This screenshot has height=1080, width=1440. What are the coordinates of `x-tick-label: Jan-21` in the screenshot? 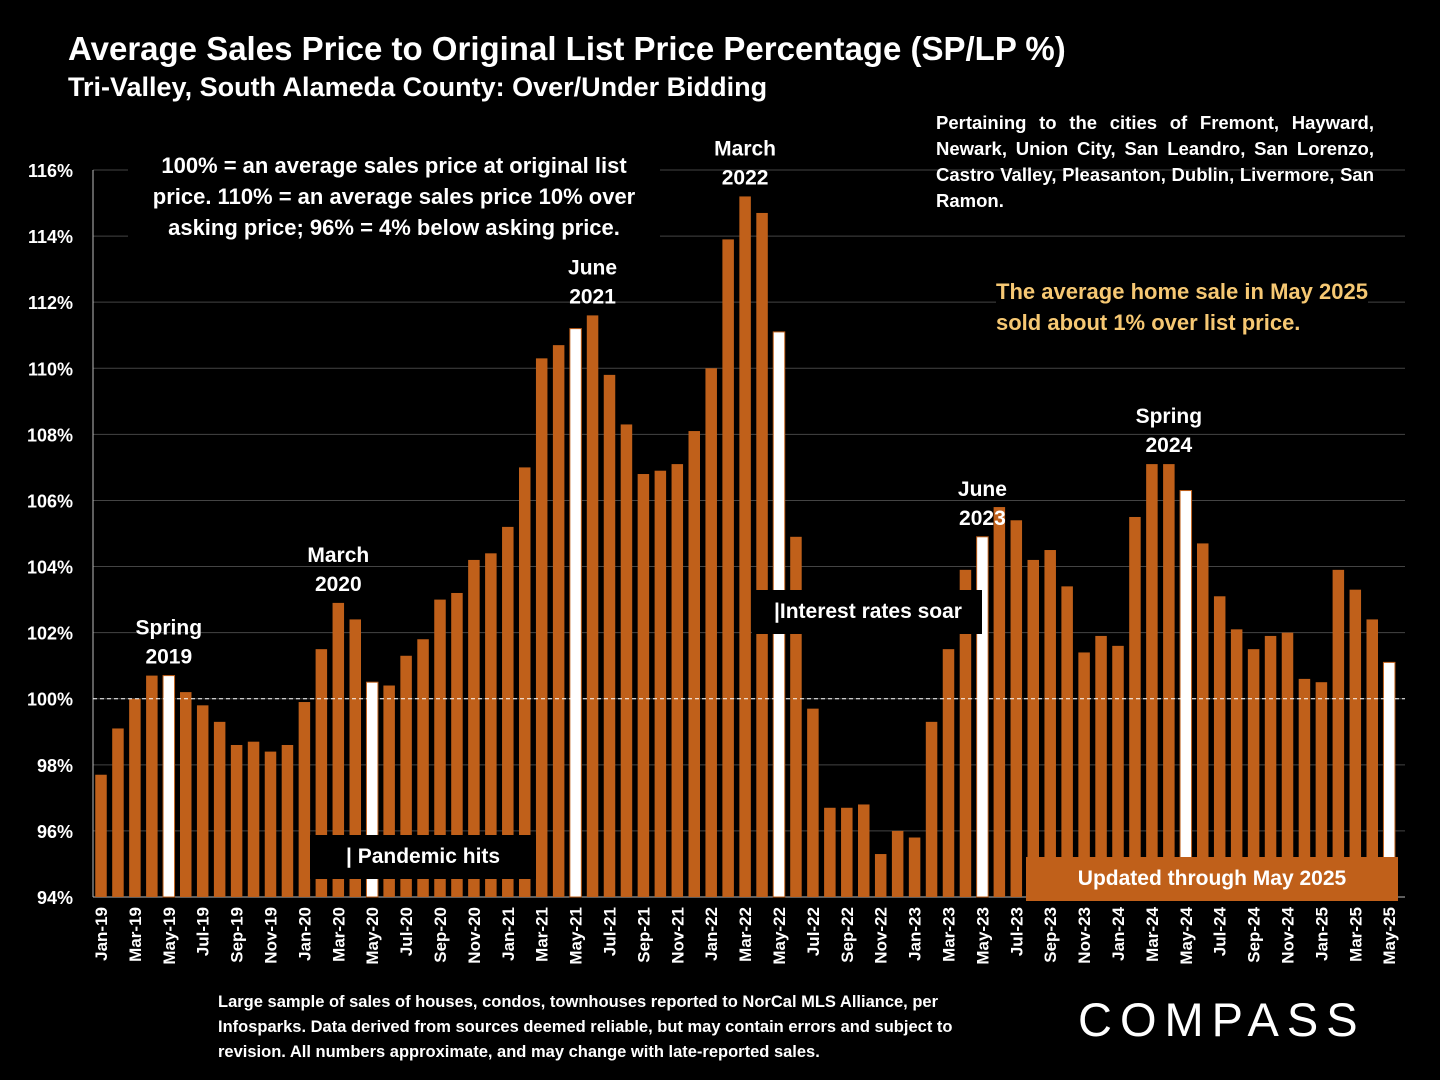 It's located at (508, 934).